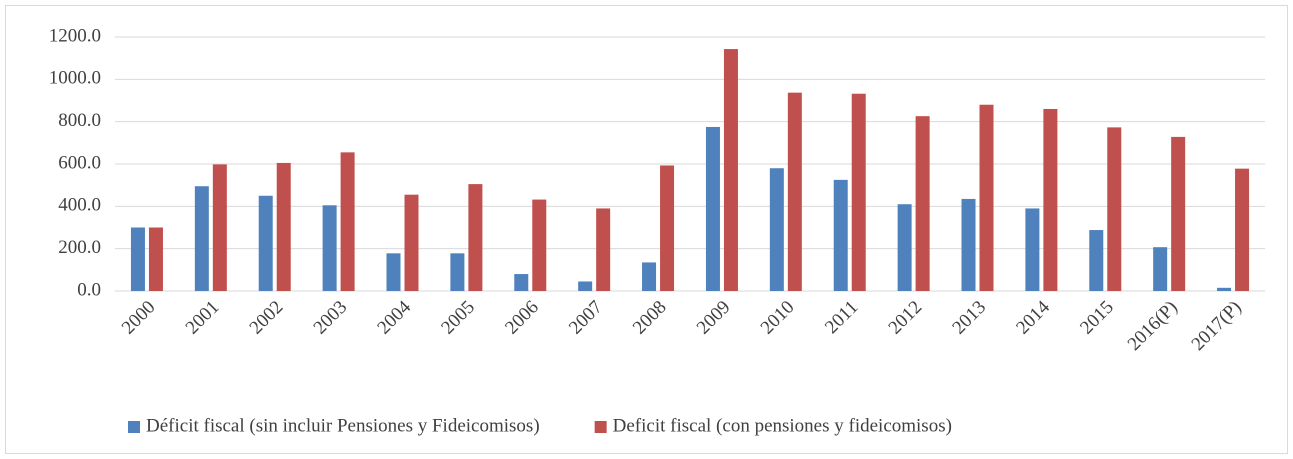  What do you see at coordinates (79, 205) in the screenshot?
I see `y-tick-label: 400.0` at bounding box center [79, 205].